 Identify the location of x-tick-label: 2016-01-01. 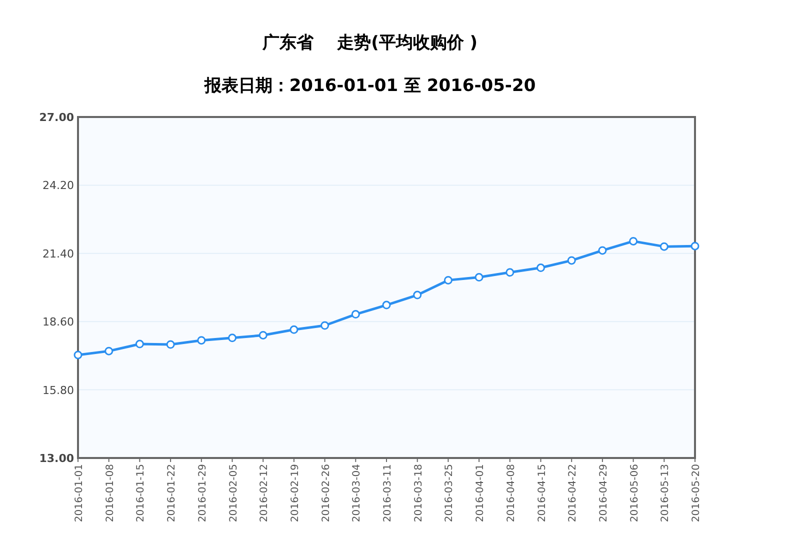
(79, 493).